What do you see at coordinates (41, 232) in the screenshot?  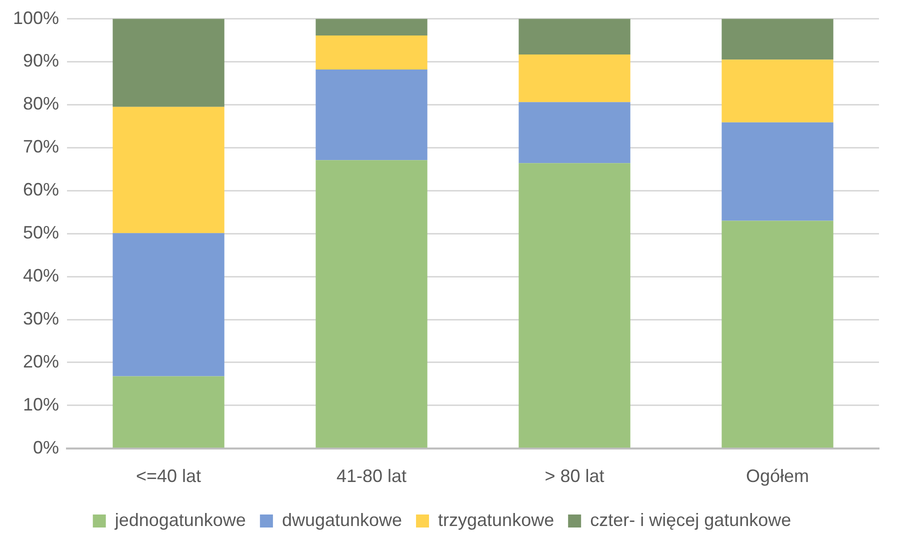 I see `y-tick-label: 50%` at bounding box center [41, 232].